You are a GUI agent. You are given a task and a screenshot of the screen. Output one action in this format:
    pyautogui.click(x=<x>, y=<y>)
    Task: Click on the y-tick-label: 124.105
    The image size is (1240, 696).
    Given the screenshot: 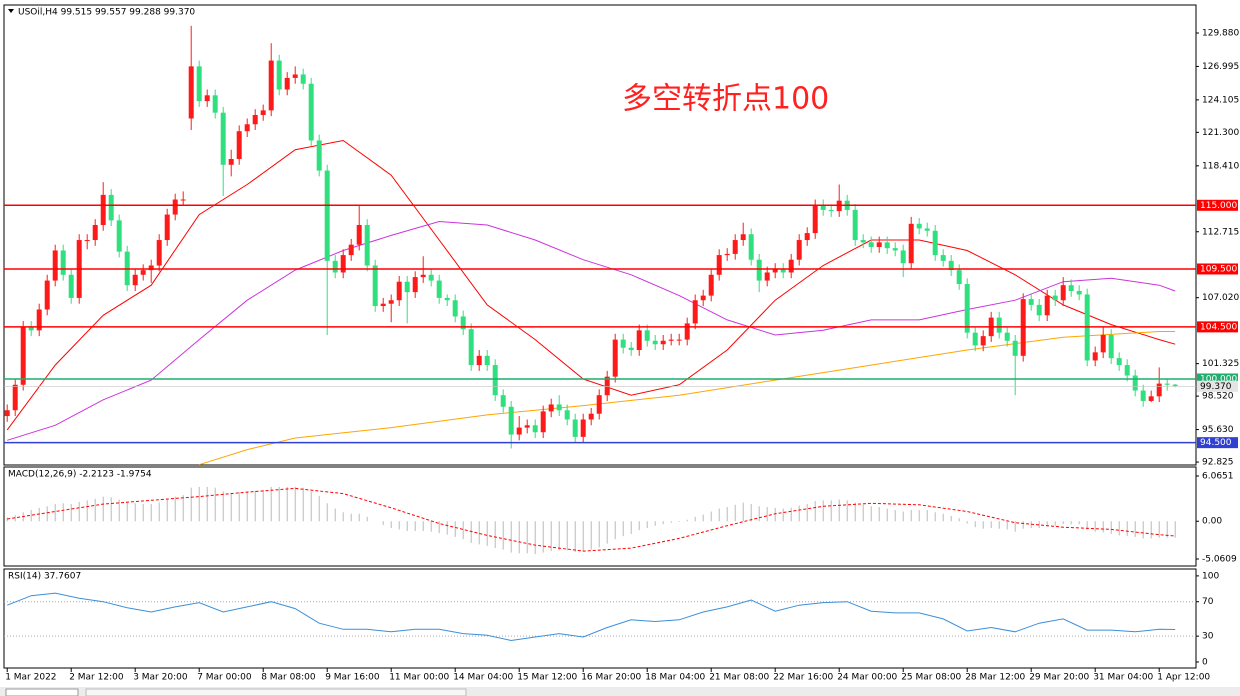 What is the action you would take?
    pyautogui.click(x=1220, y=100)
    